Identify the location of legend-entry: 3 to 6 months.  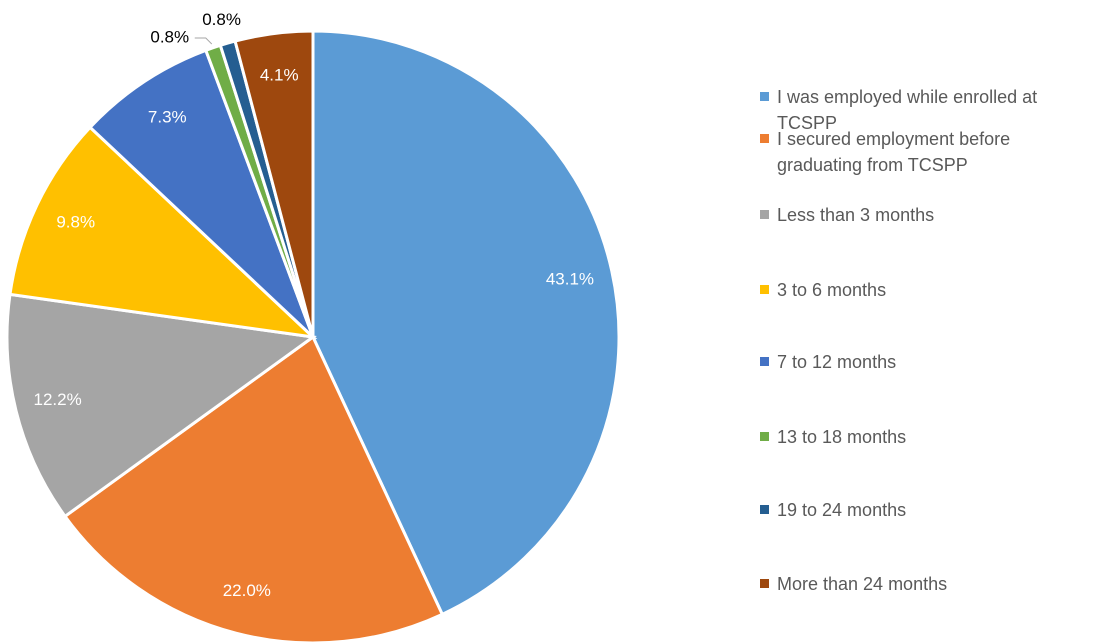
(920, 290).